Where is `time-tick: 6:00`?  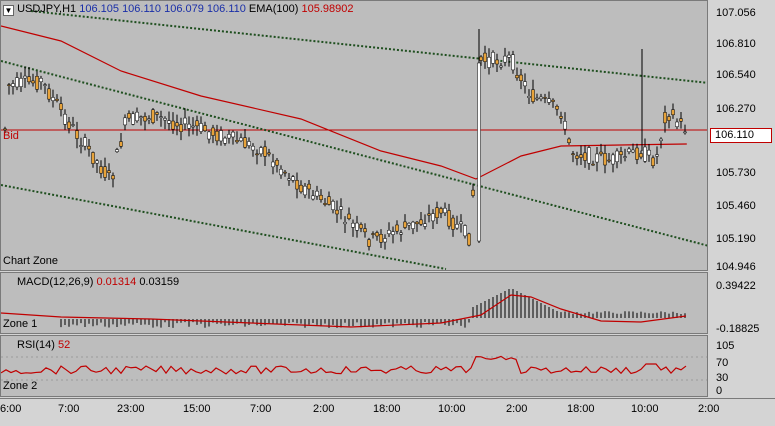 time-tick: 6:00 is located at coordinates (11, 409).